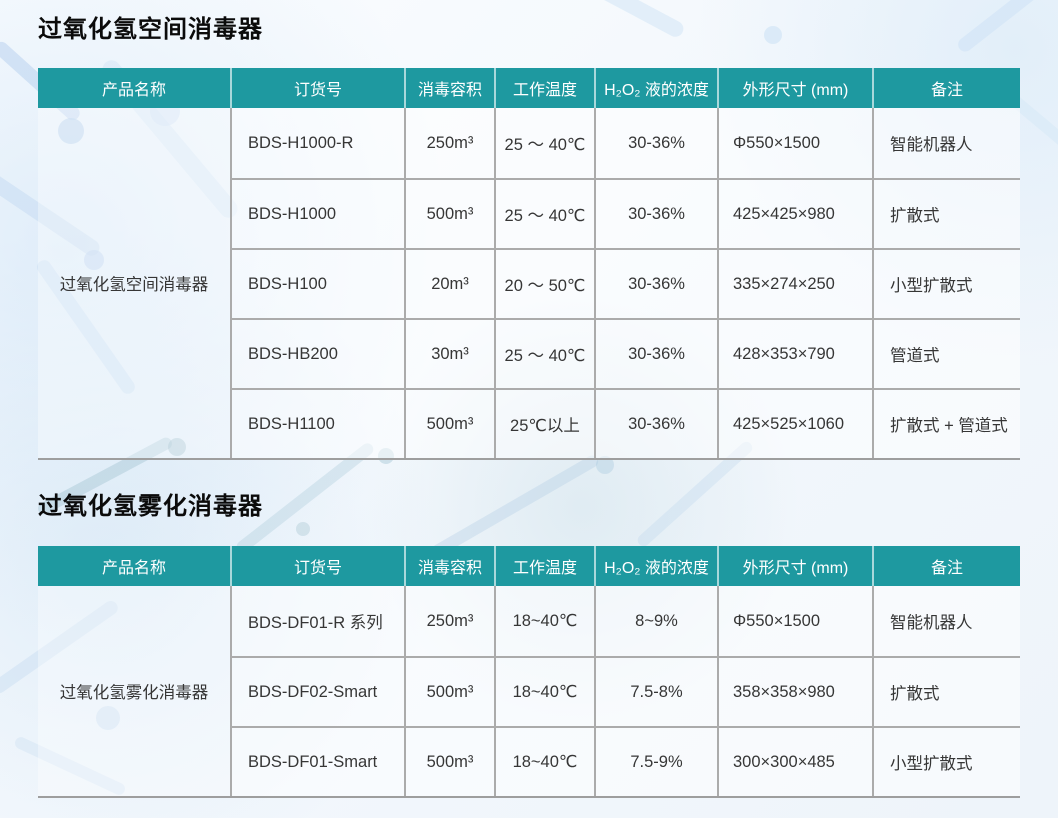  What do you see at coordinates (794, 353) in the screenshot?
I see `cell-dimensions: 428×353×790` at bounding box center [794, 353].